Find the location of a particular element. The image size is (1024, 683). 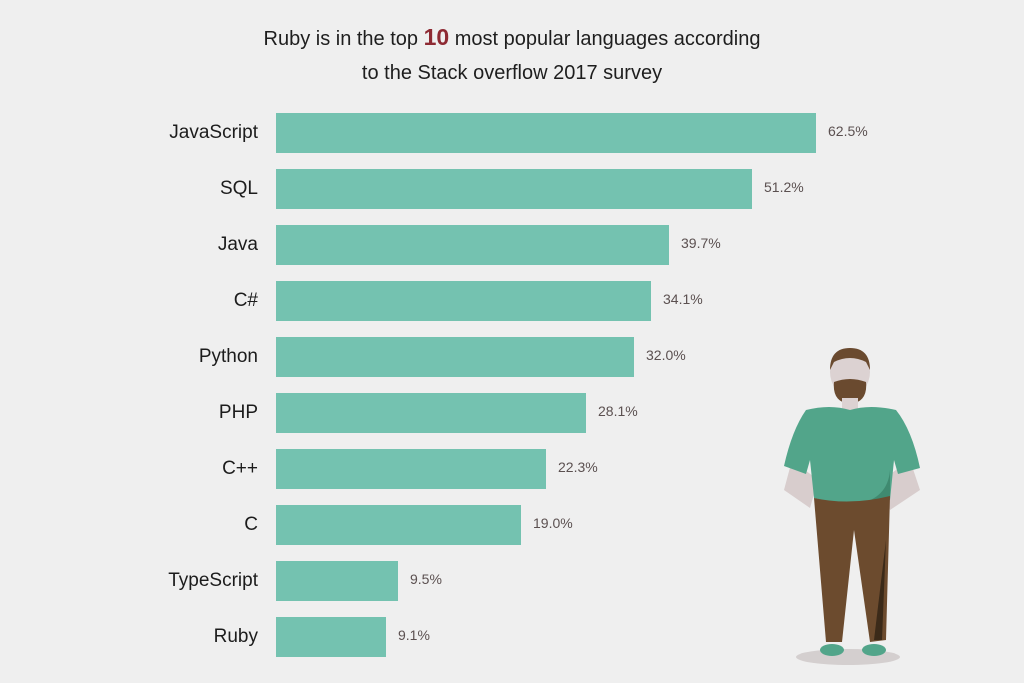

category-label: TypeScript is located at coordinates (213, 580).